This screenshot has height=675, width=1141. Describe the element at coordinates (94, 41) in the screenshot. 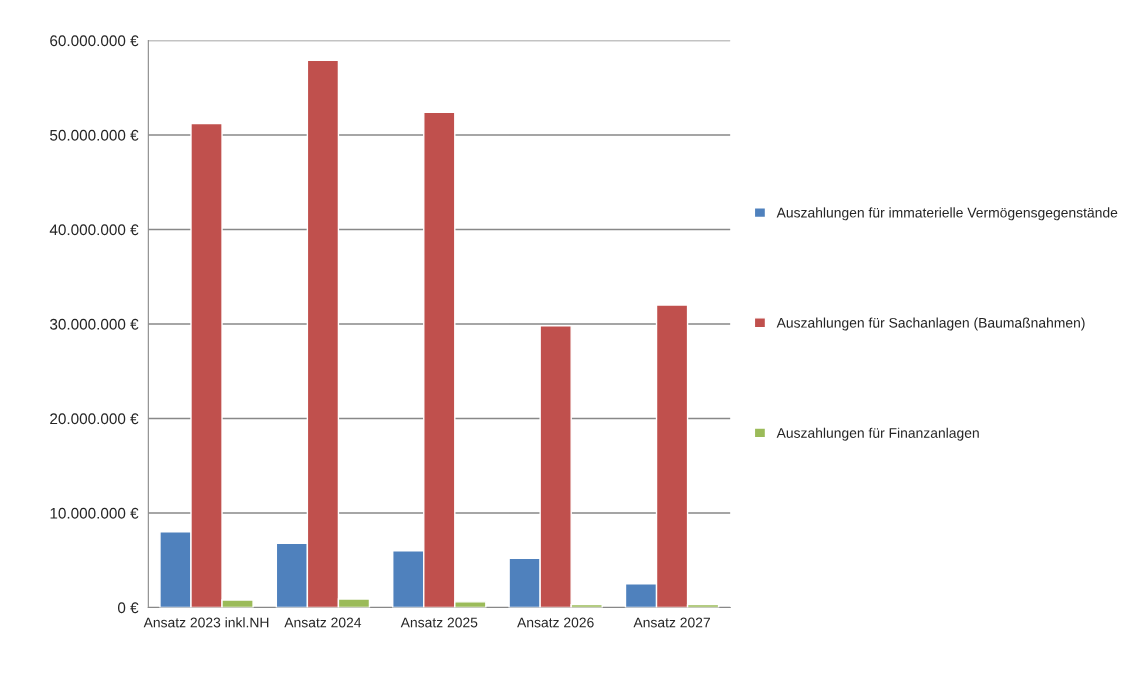

I see `y-tick-label: 60.000.000 €` at that location.